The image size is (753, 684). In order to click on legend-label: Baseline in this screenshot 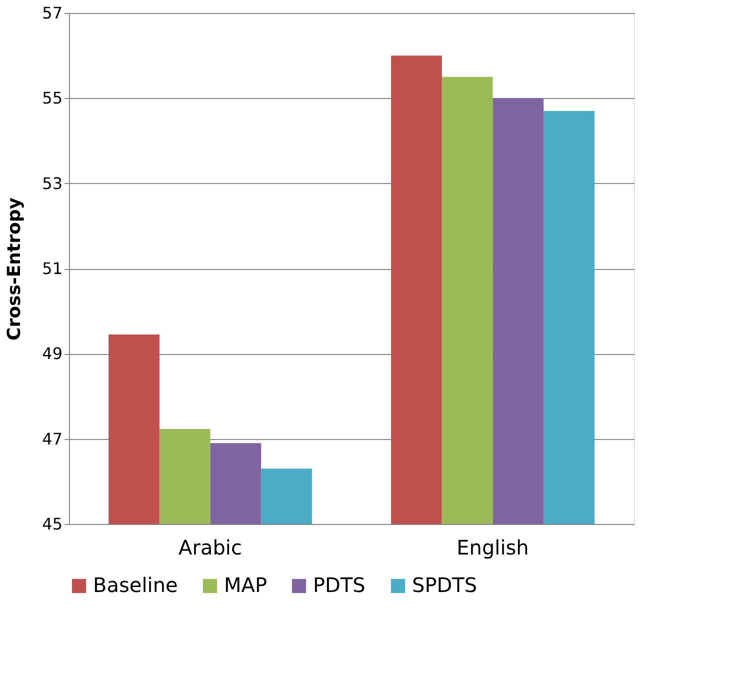, I will do `click(135, 585)`.